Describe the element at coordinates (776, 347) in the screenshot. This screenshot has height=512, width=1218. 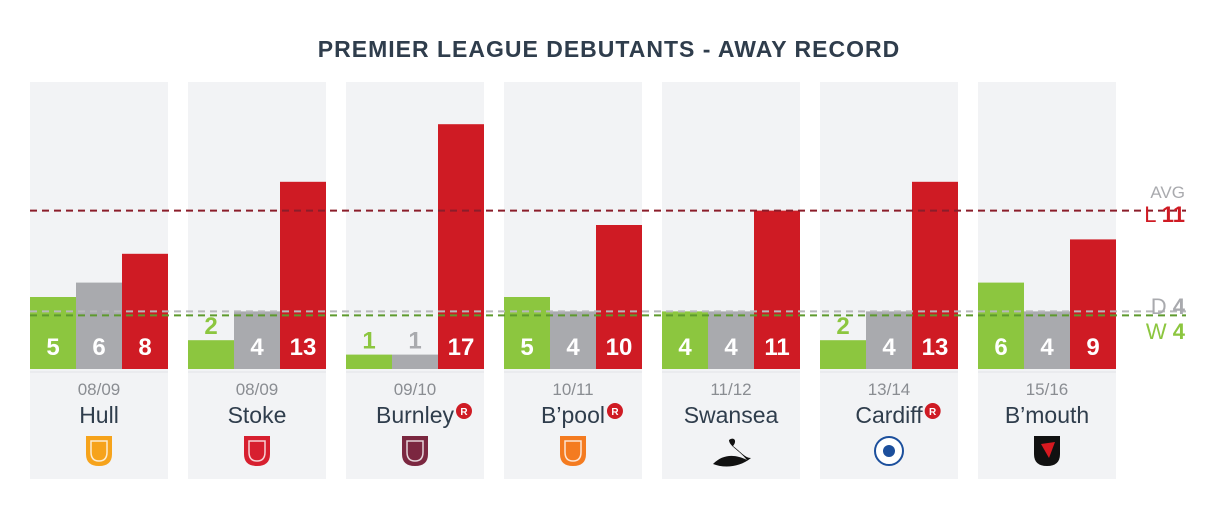
I see `value-label-l: 11` at that location.